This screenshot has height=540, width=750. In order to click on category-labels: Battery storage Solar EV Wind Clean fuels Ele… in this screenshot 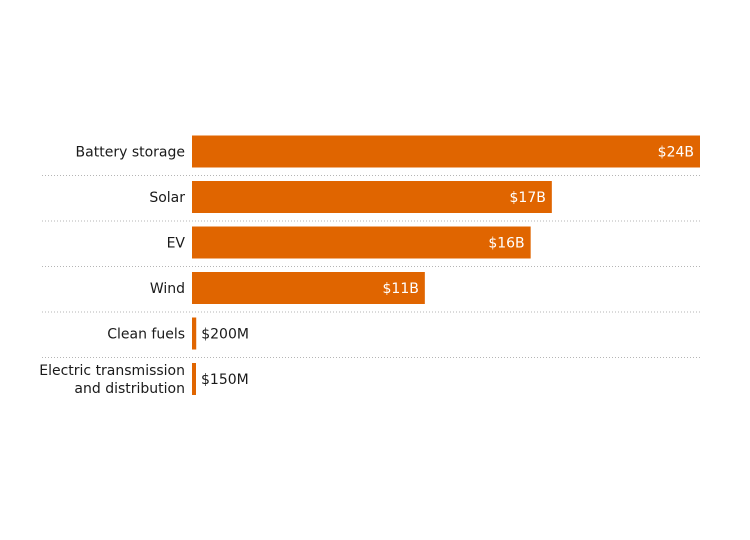, I will do `click(112, 271)`.